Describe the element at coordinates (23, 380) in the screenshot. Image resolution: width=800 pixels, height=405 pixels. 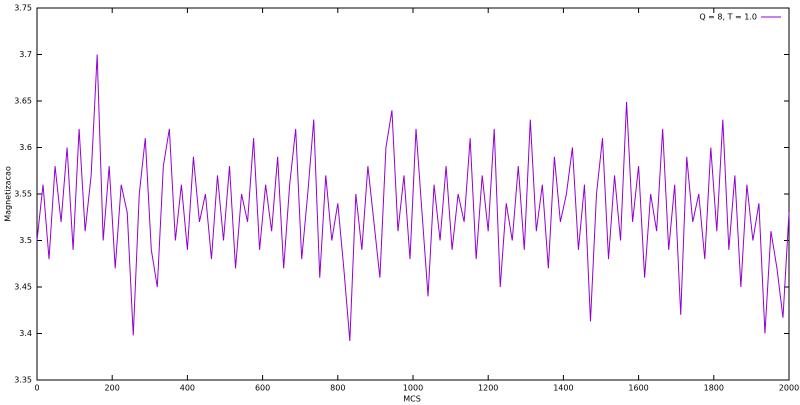
I see `y-tick-label: 3.35` at that location.